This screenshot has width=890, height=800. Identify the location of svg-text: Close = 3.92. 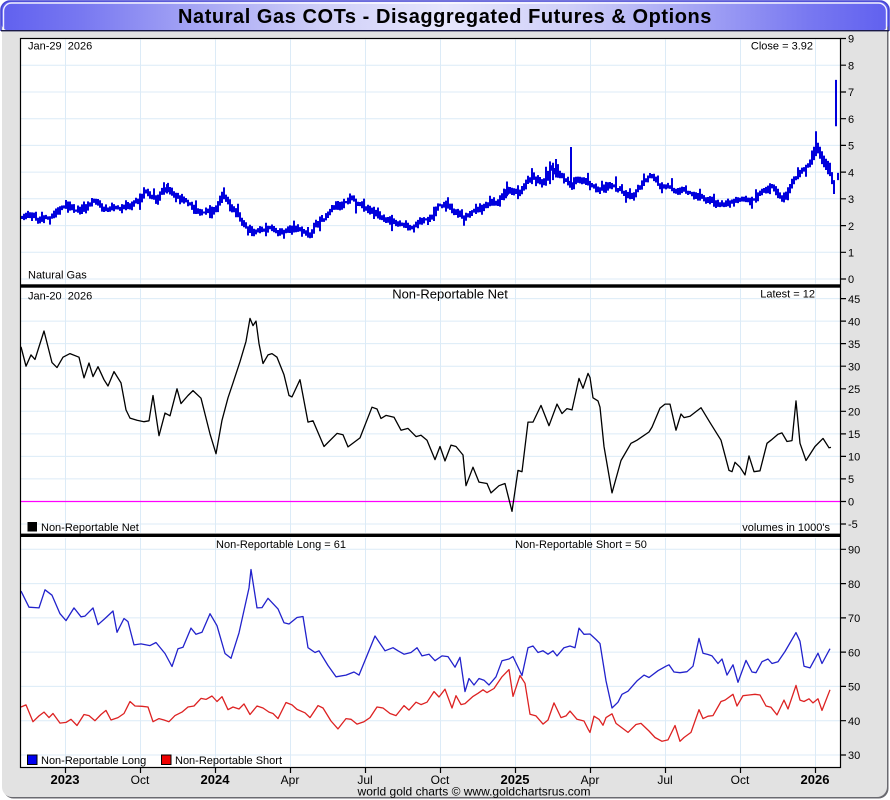
(782, 47).